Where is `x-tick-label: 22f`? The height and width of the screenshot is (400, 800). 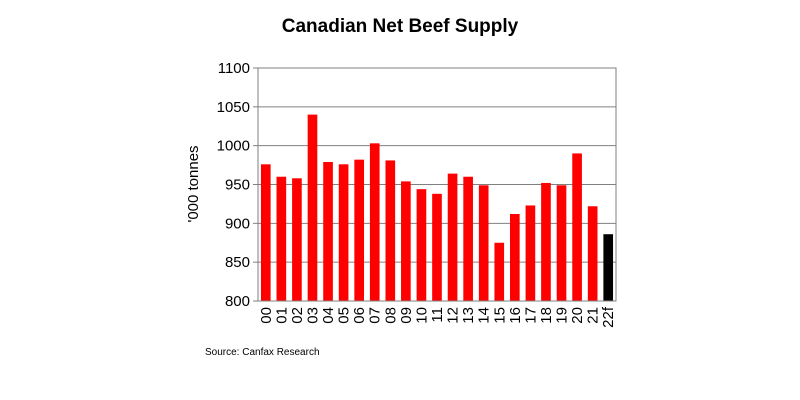 x-tick-label: 22f is located at coordinates (608, 317).